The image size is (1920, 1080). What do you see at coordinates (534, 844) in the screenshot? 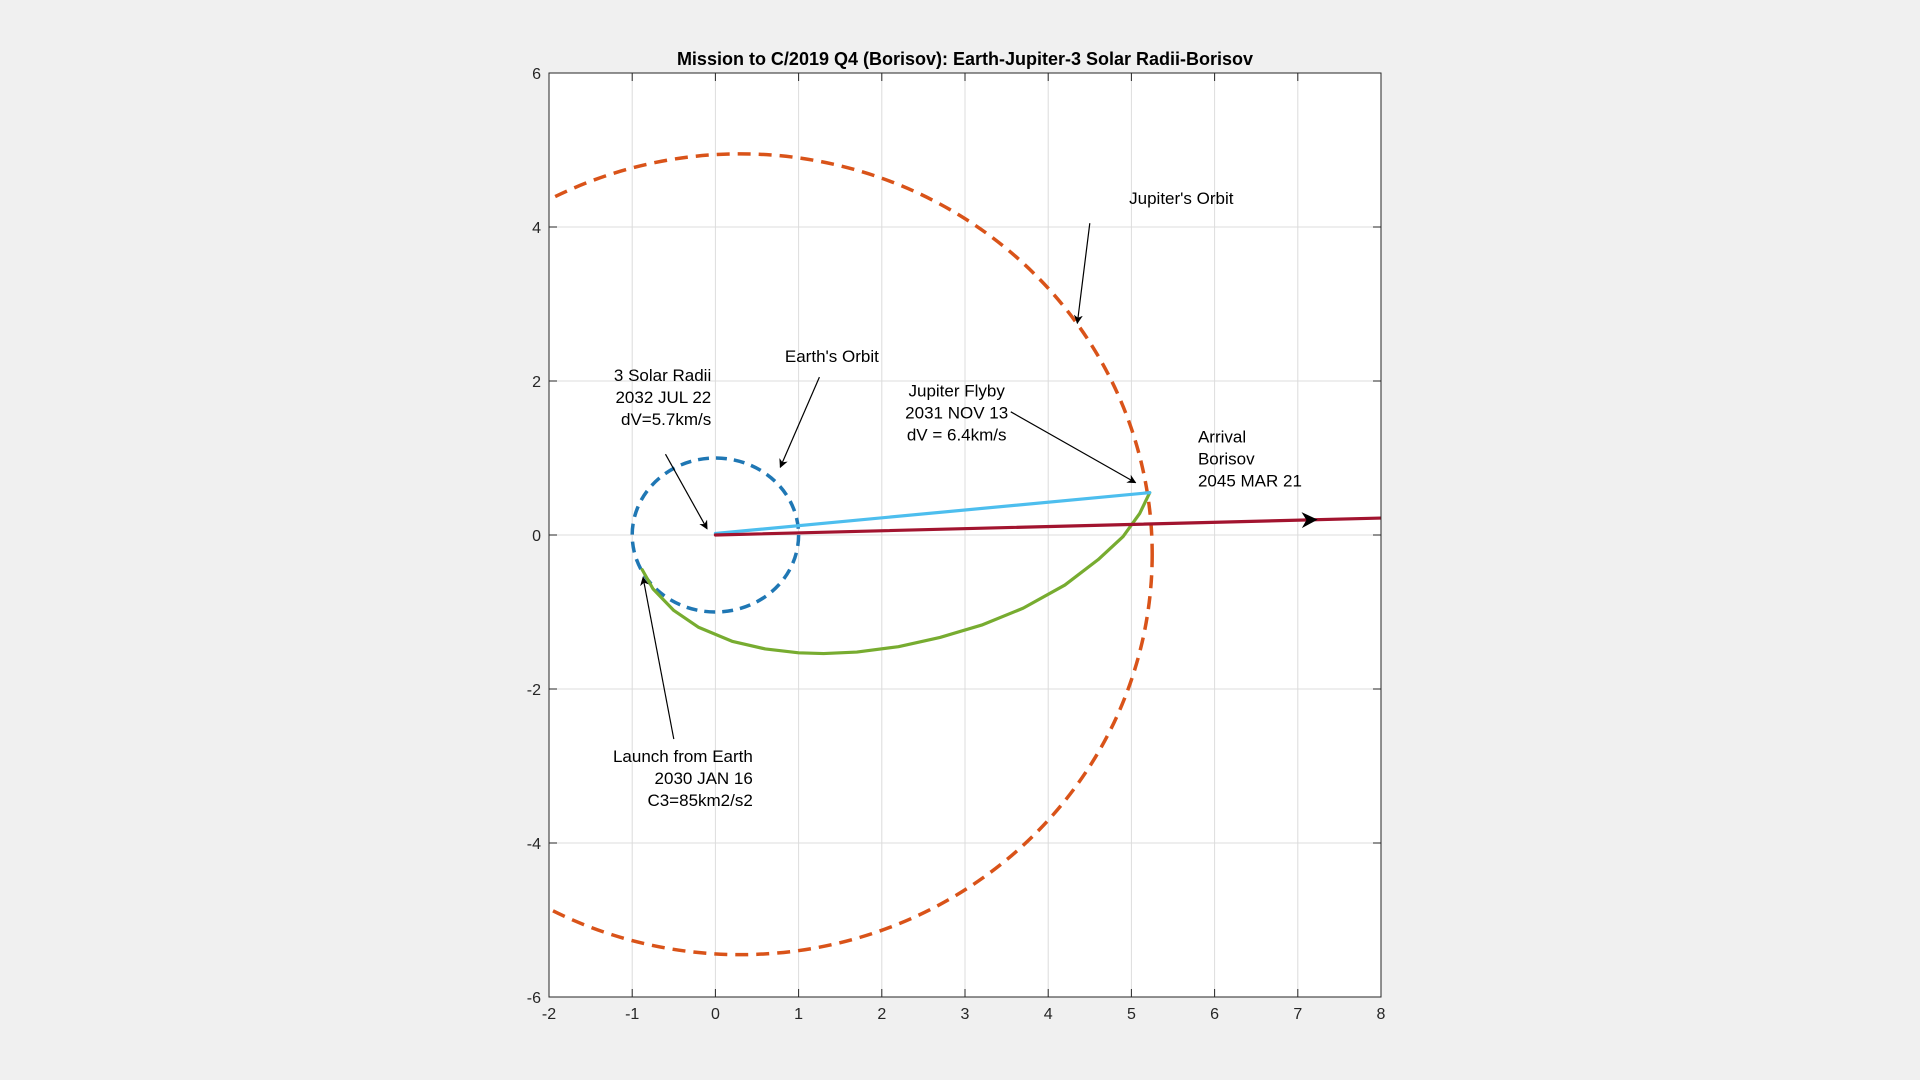
I see `y-tick-label: -4` at bounding box center [534, 844].